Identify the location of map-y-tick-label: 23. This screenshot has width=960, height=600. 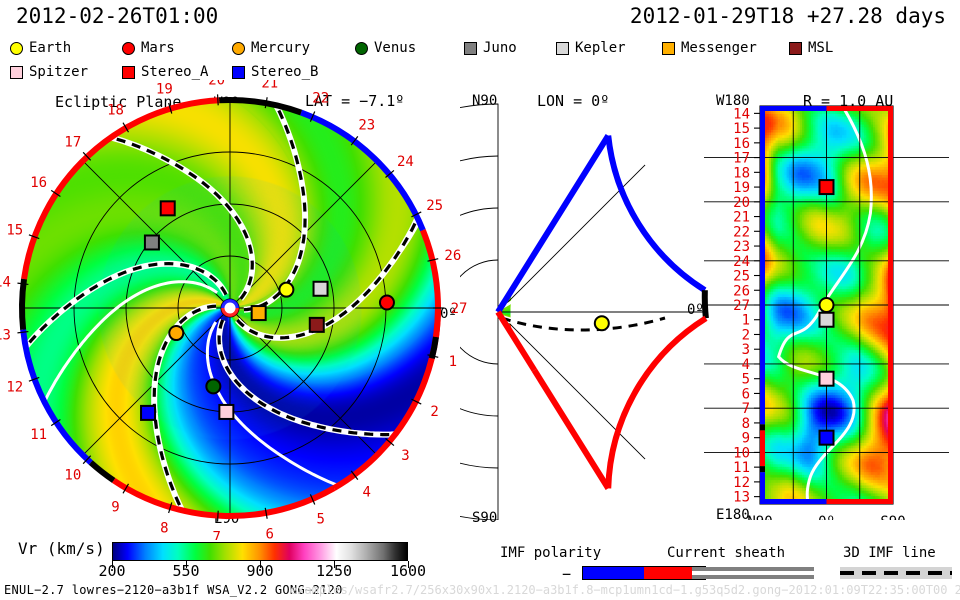
(741, 247).